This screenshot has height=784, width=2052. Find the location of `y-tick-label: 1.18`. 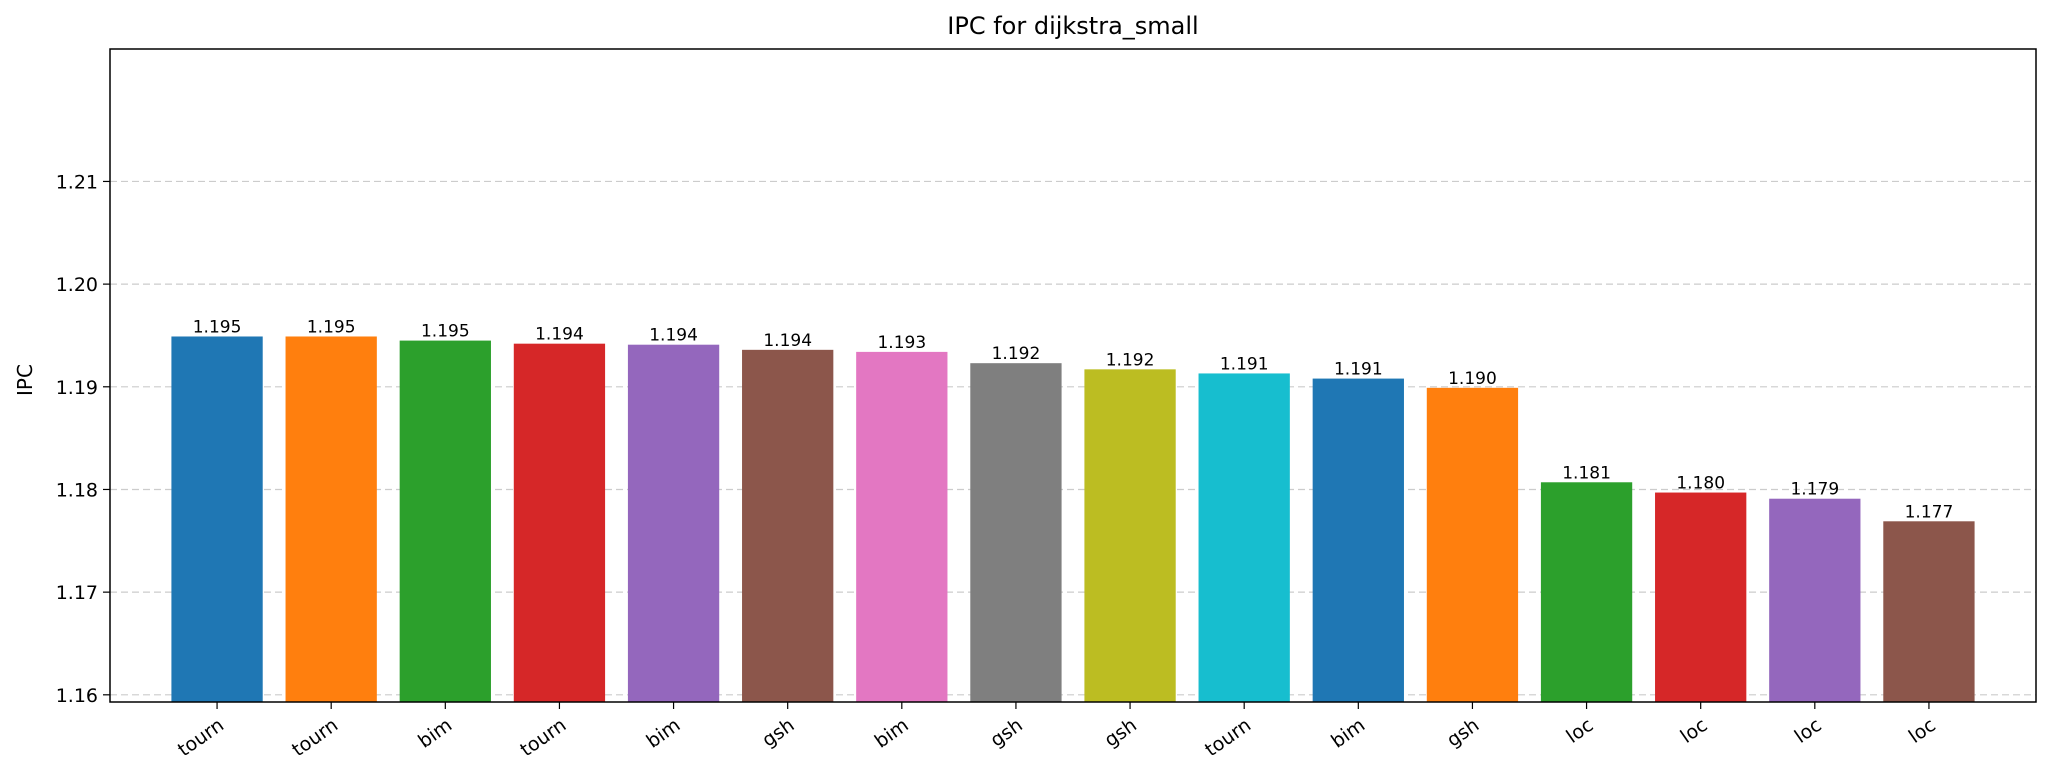

y-tick-label: 1.18 is located at coordinates (77, 490).